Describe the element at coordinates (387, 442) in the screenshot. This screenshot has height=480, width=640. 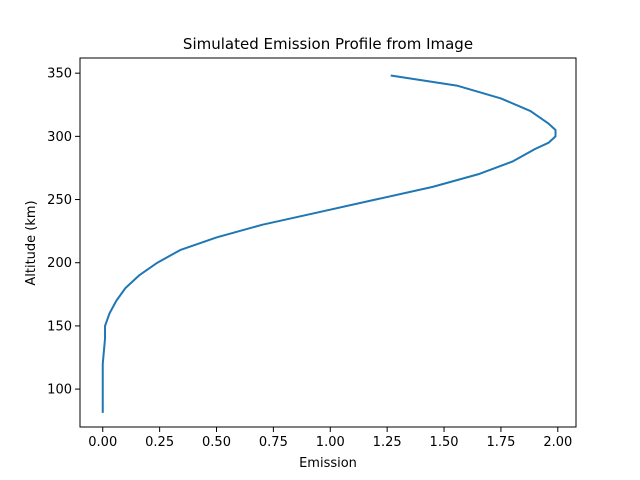
I see `x-tick-label: 1.25` at that location.